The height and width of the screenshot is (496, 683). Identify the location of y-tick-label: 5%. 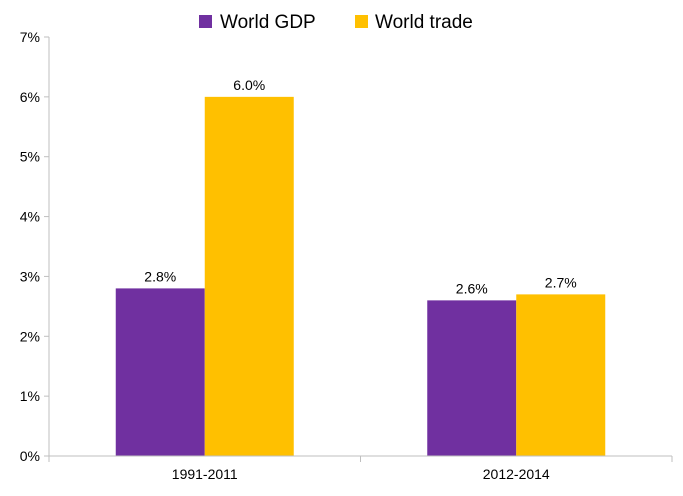
(30, 157).